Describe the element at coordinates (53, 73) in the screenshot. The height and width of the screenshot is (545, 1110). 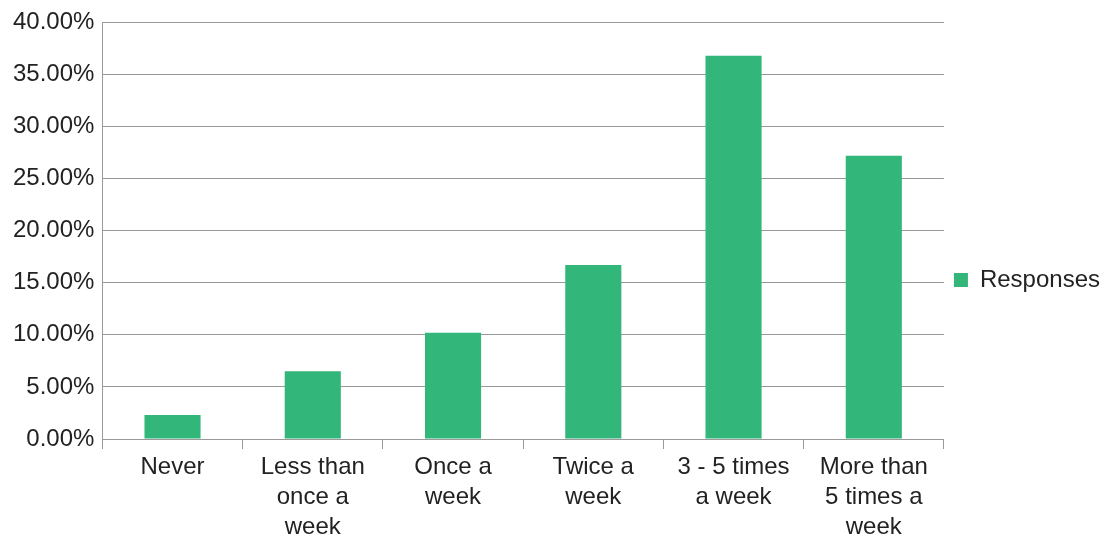
I see `y-tick-label: 35.00%` at that location.